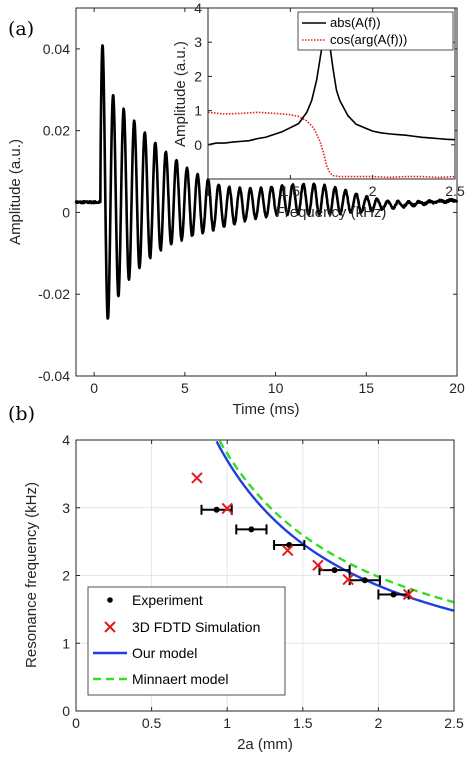  Describe the element at coordinates (167, 600) in the screenshot. I see `legend-label-experiment: Experiment` at that location.